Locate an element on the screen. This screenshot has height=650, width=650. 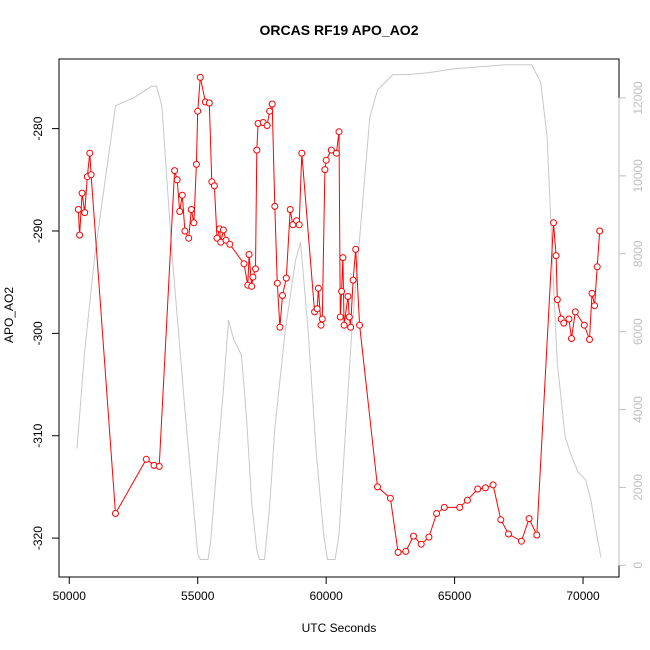
x-axis-label: UTC Seconds is located at coordinates (339, 628).